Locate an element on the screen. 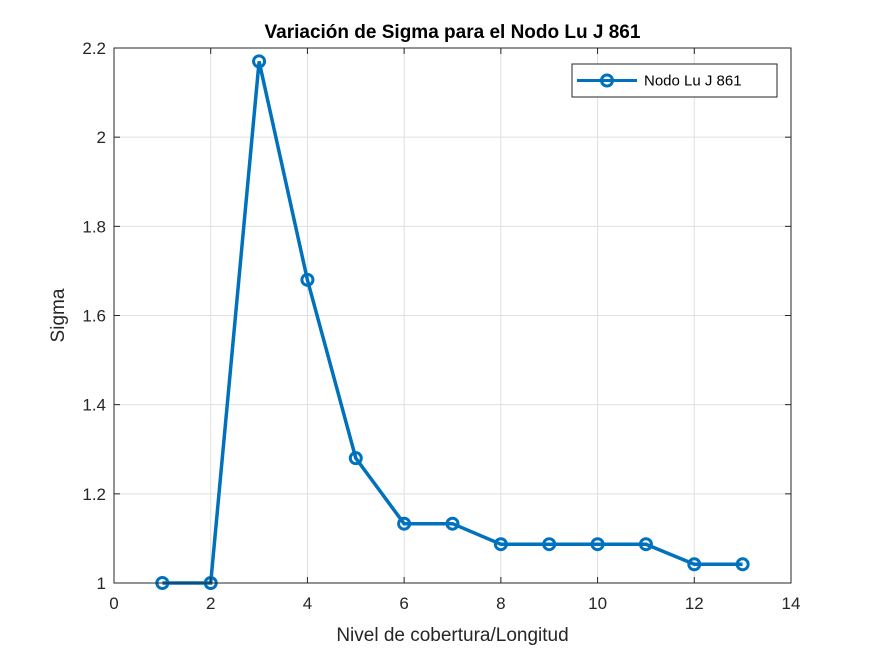  x-tick-label: 6 is located at coordinates (403, 603).